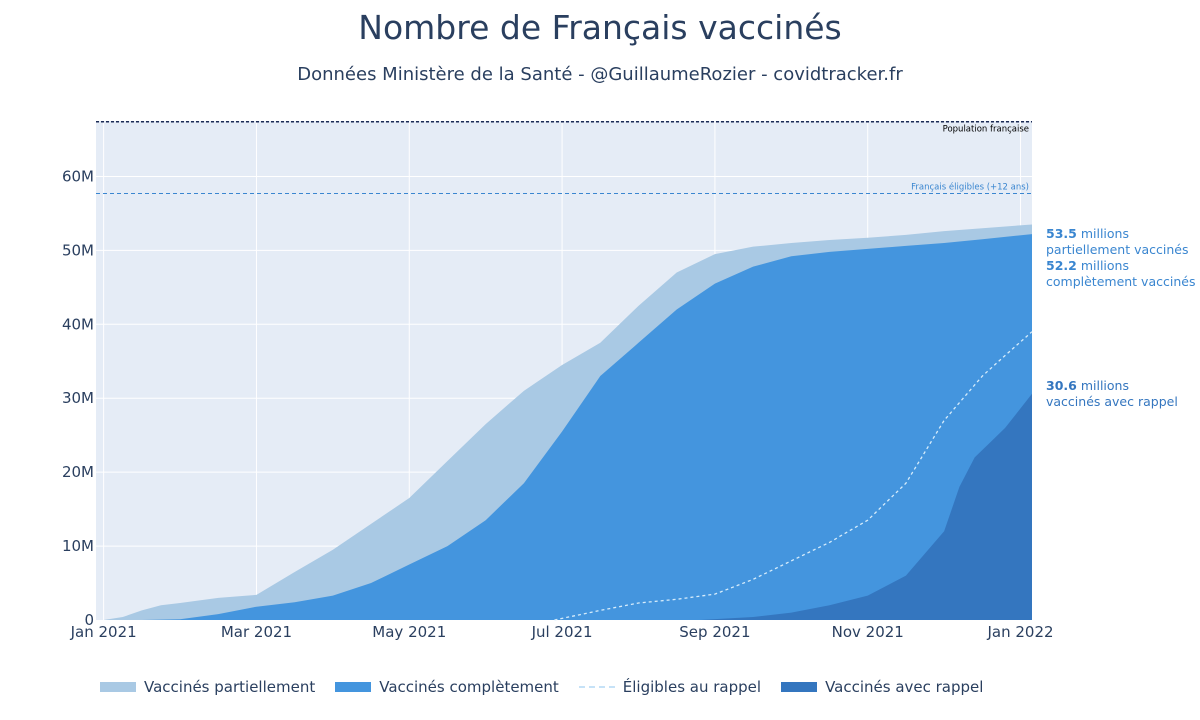 The image size is (1200, 720). I want to click on legend-item-eligible-booster: Éligibles au rappel, so click(670, 687).